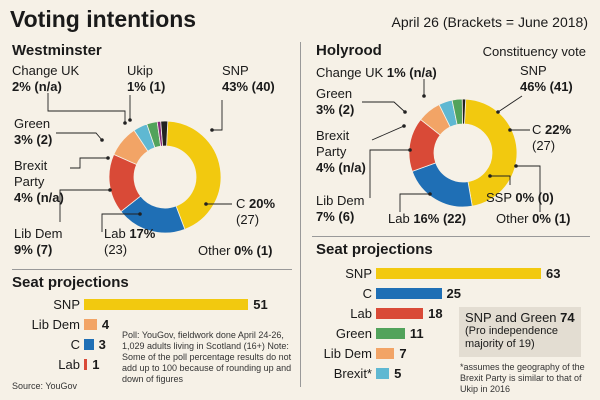 The image size is (600, 400). I want to click on independence-box-line-2: (Pro independence, so click(511, 331).